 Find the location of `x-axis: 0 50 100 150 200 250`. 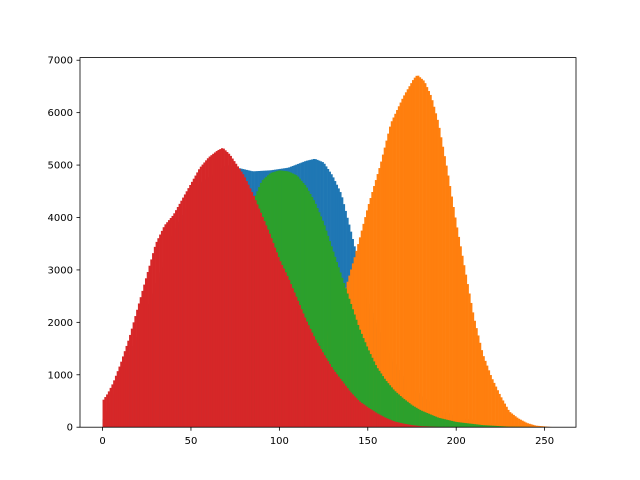

x-axis: 0 50 100 150 200 250 is located at coordinates (326, 437).